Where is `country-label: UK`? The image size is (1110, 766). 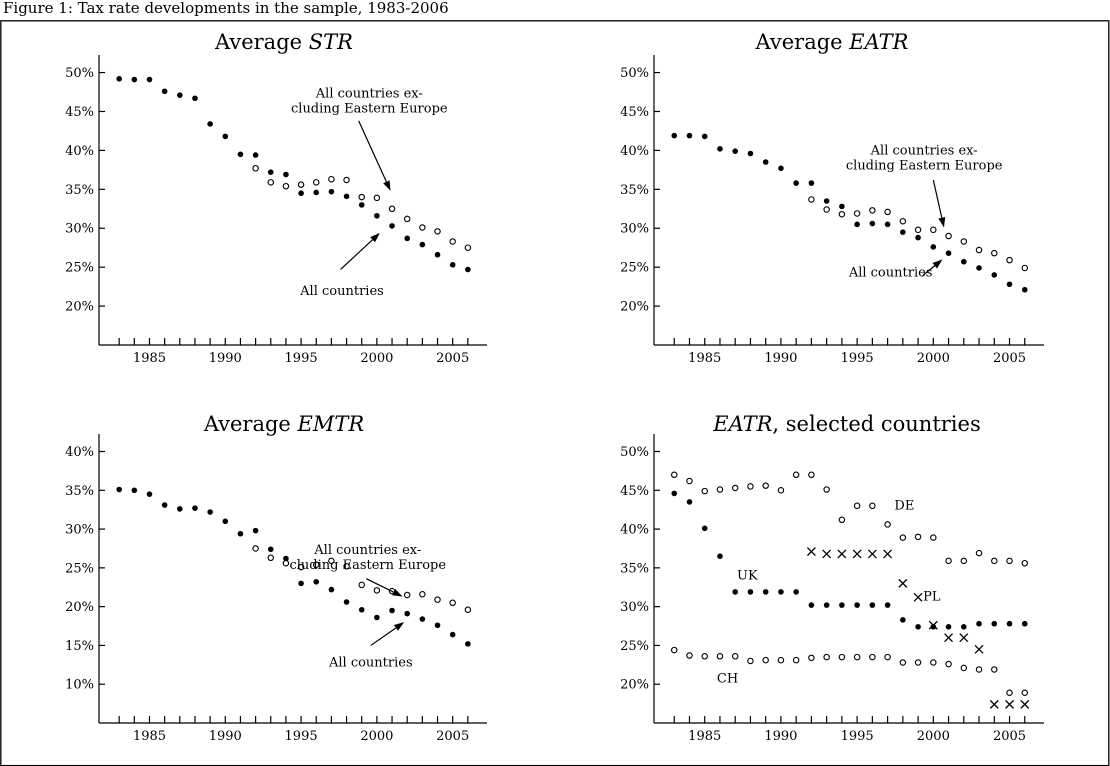 country-label: UK is located at coordinates (747, 576).